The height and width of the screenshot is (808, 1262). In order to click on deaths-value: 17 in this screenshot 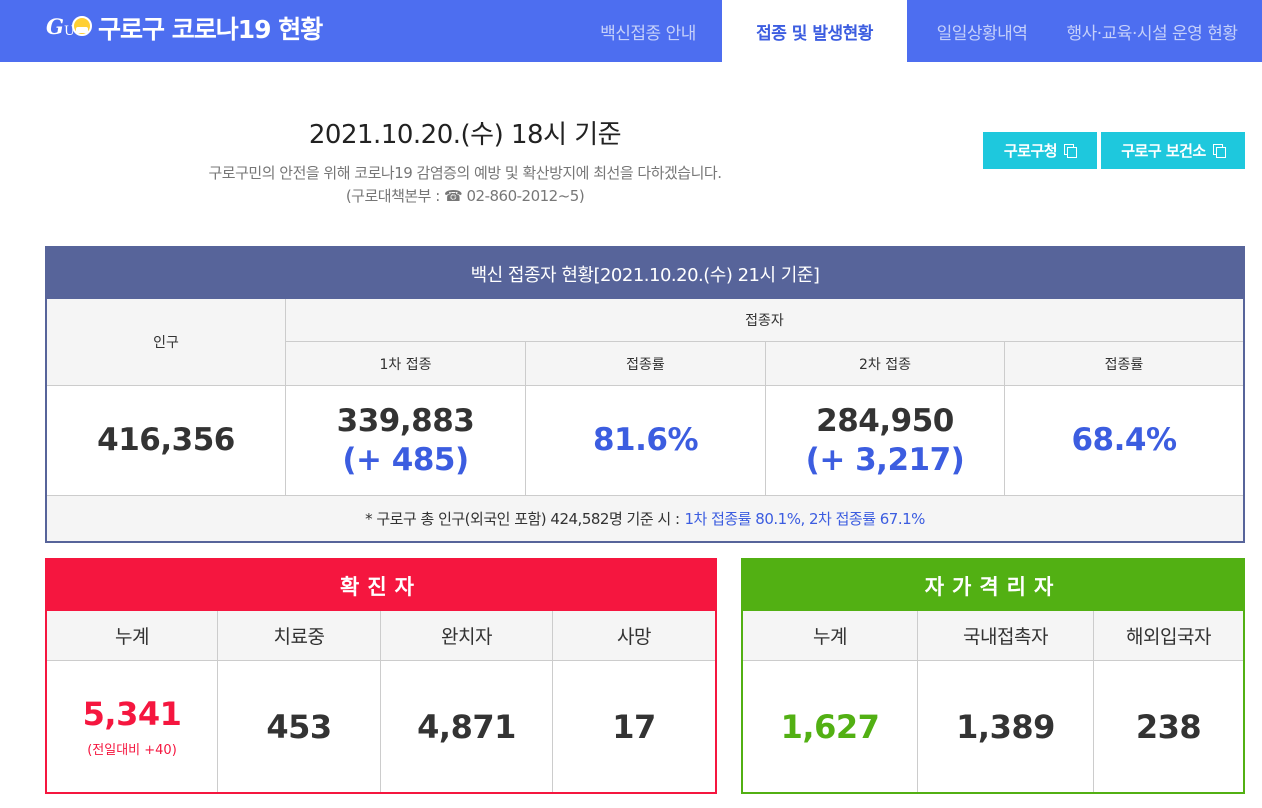, I will do `click(634, 726)`.